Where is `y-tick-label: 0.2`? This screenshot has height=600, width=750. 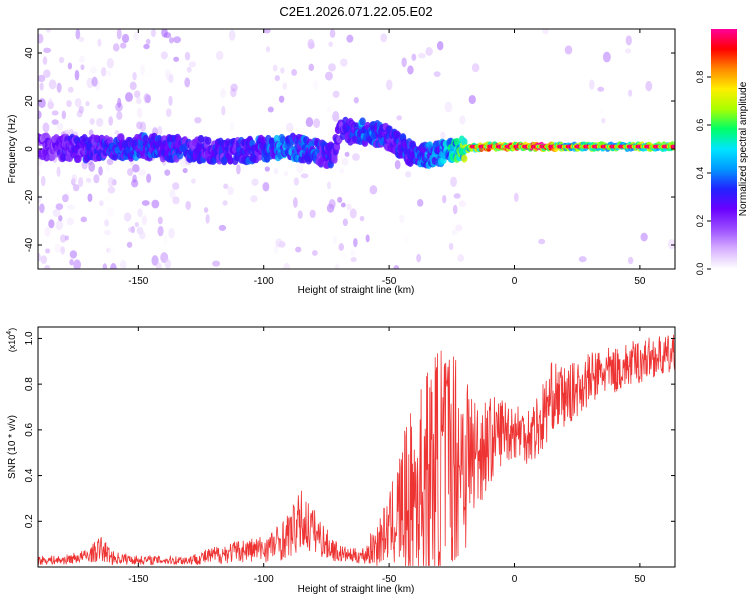 y-tick-label: 0.2 is located at coordinates (29, 521).